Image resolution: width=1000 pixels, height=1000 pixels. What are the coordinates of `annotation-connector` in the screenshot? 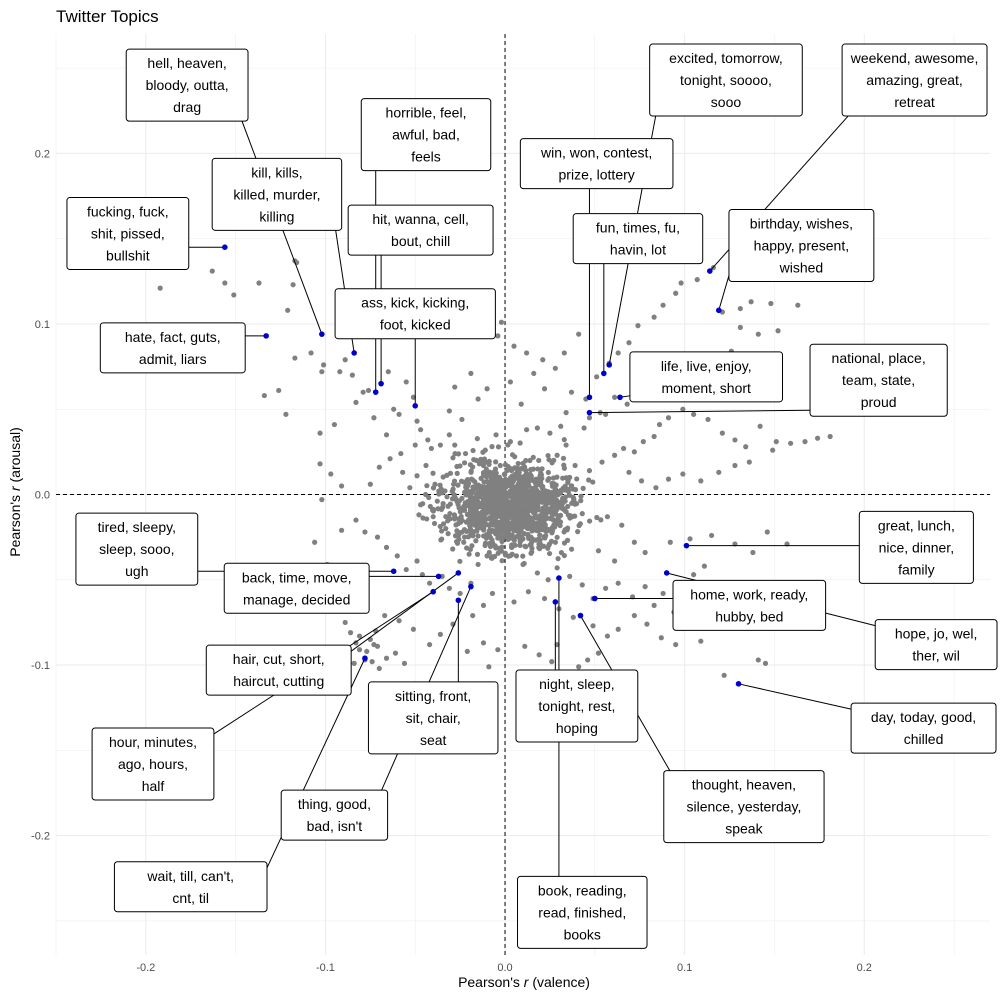 It's located at (724, 293).